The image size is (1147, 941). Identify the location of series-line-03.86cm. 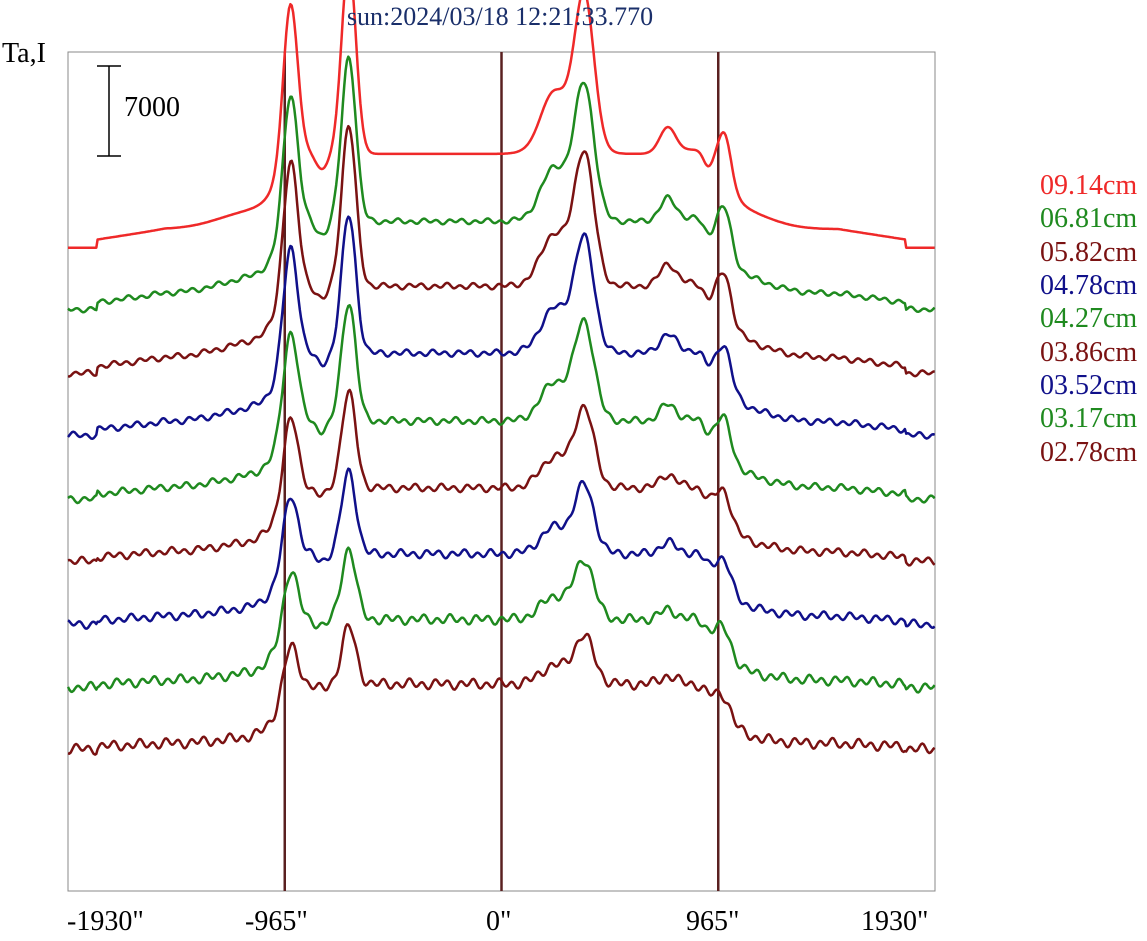
(501, 477).